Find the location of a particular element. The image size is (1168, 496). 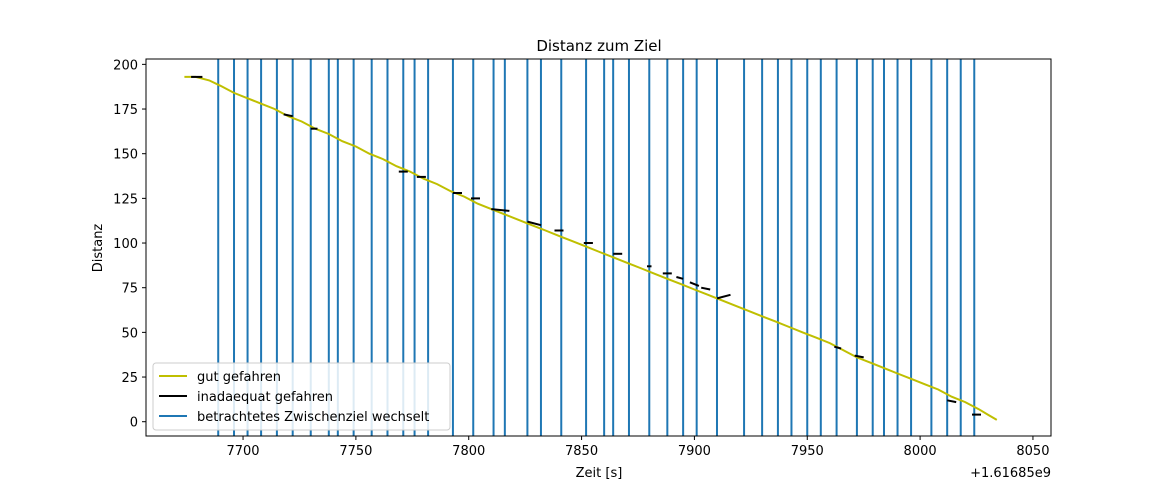

legend-label-2: betrachtetes Zwischenziel wechselt is located at coordinates (313, 417).